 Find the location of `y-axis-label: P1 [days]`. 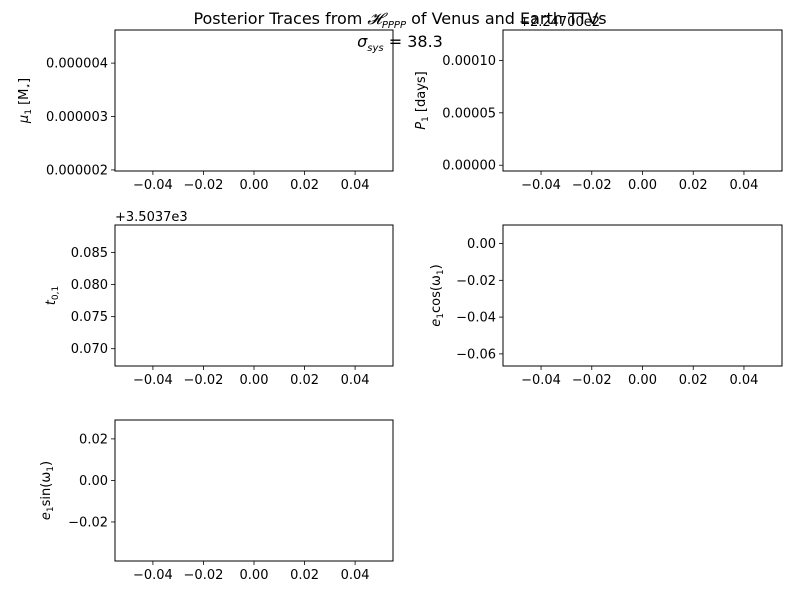

y-axis-label: P1 [days] is located at coordinates (422, 100).